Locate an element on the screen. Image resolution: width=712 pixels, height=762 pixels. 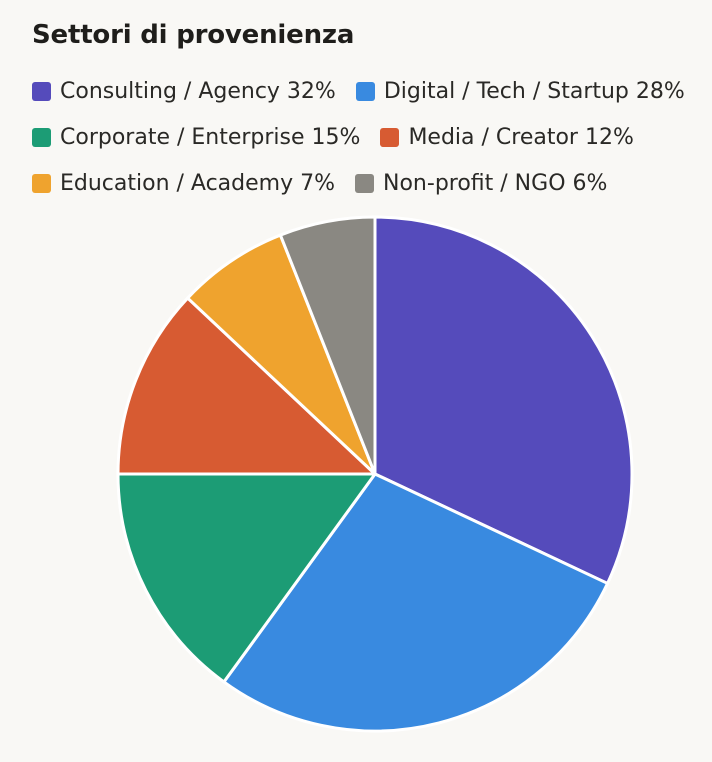
legend-label: Non-profit / NGO 6% is located at coordinates (495, 183).